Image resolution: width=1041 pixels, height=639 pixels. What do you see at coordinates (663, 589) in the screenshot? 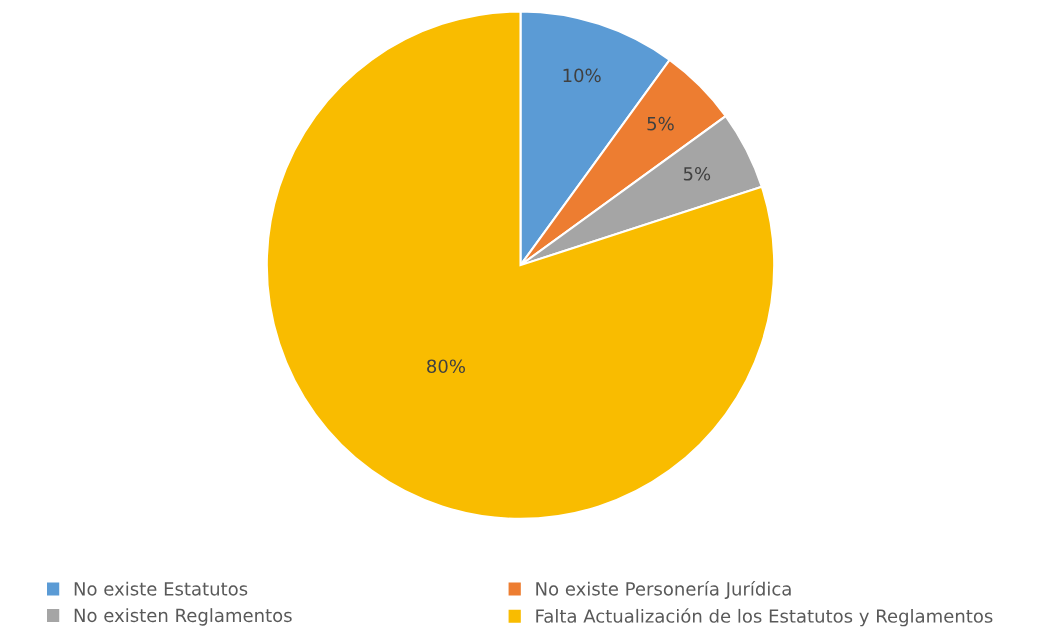
I see `legend-label: No existe Personería Jurídica` at bounding box center [663, 589].